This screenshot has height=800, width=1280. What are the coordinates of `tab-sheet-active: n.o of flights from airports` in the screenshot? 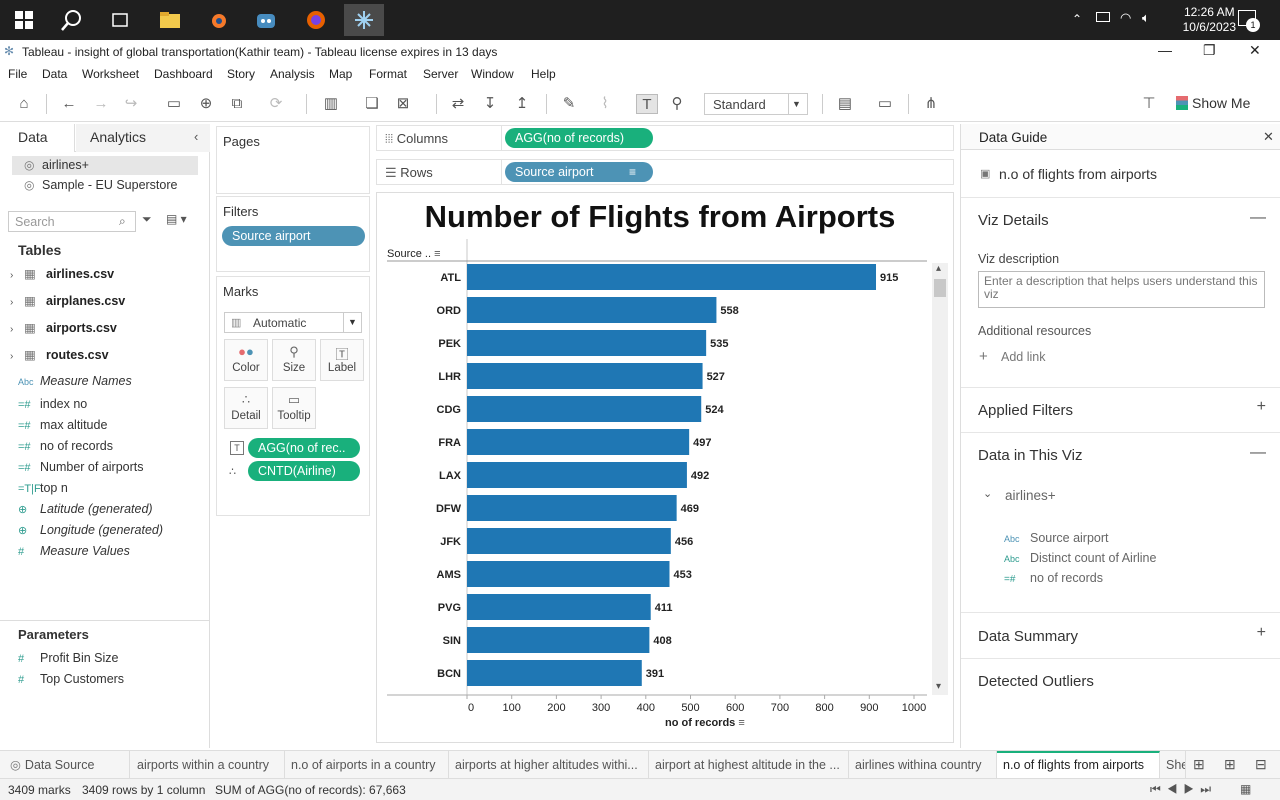 It's located at (1078, 765).